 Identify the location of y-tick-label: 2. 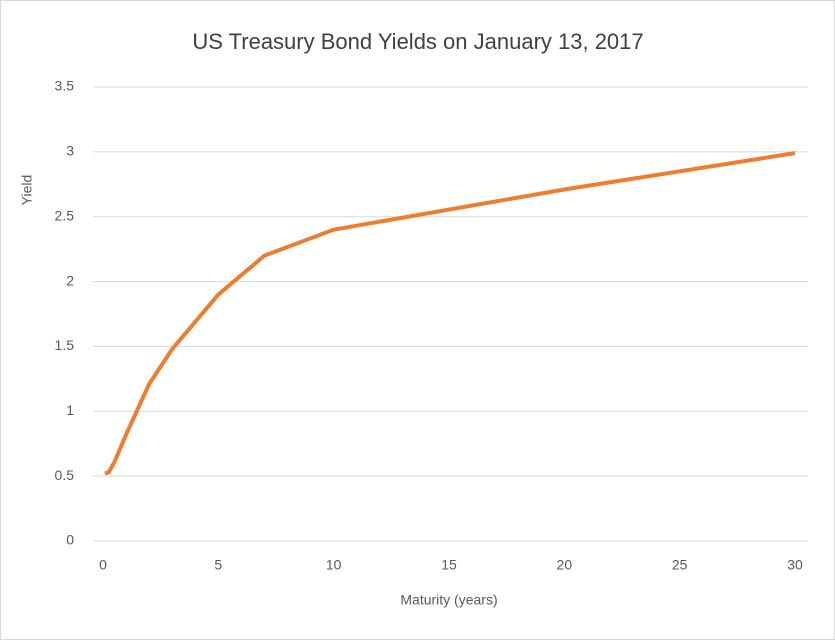
(70, 280).